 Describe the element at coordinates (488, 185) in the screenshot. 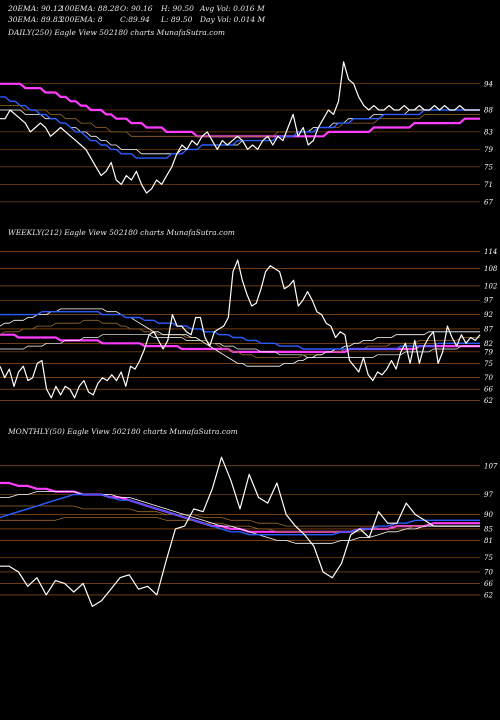

I see `daily-tick-label-71: 71` at that location.